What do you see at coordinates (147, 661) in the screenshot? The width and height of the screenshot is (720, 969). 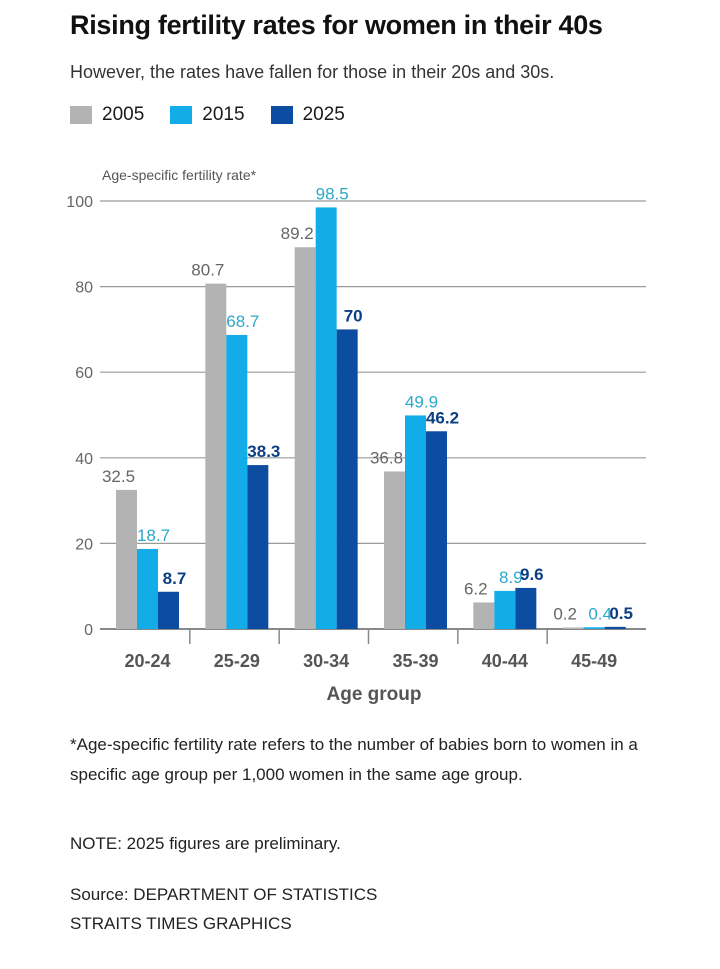 I see `x-tick-label-20-24: 20-24` at bounding box center [147, 661].